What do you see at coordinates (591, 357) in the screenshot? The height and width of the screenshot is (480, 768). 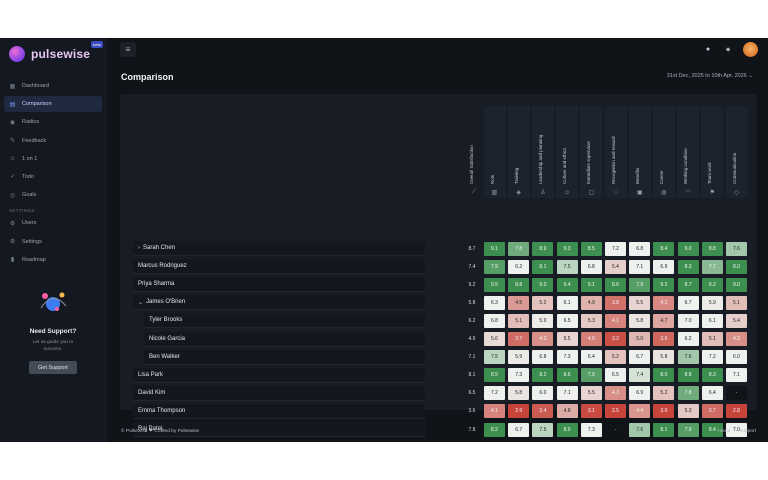 I see `score-cell: 6.4` at bounding box center [591, 357].